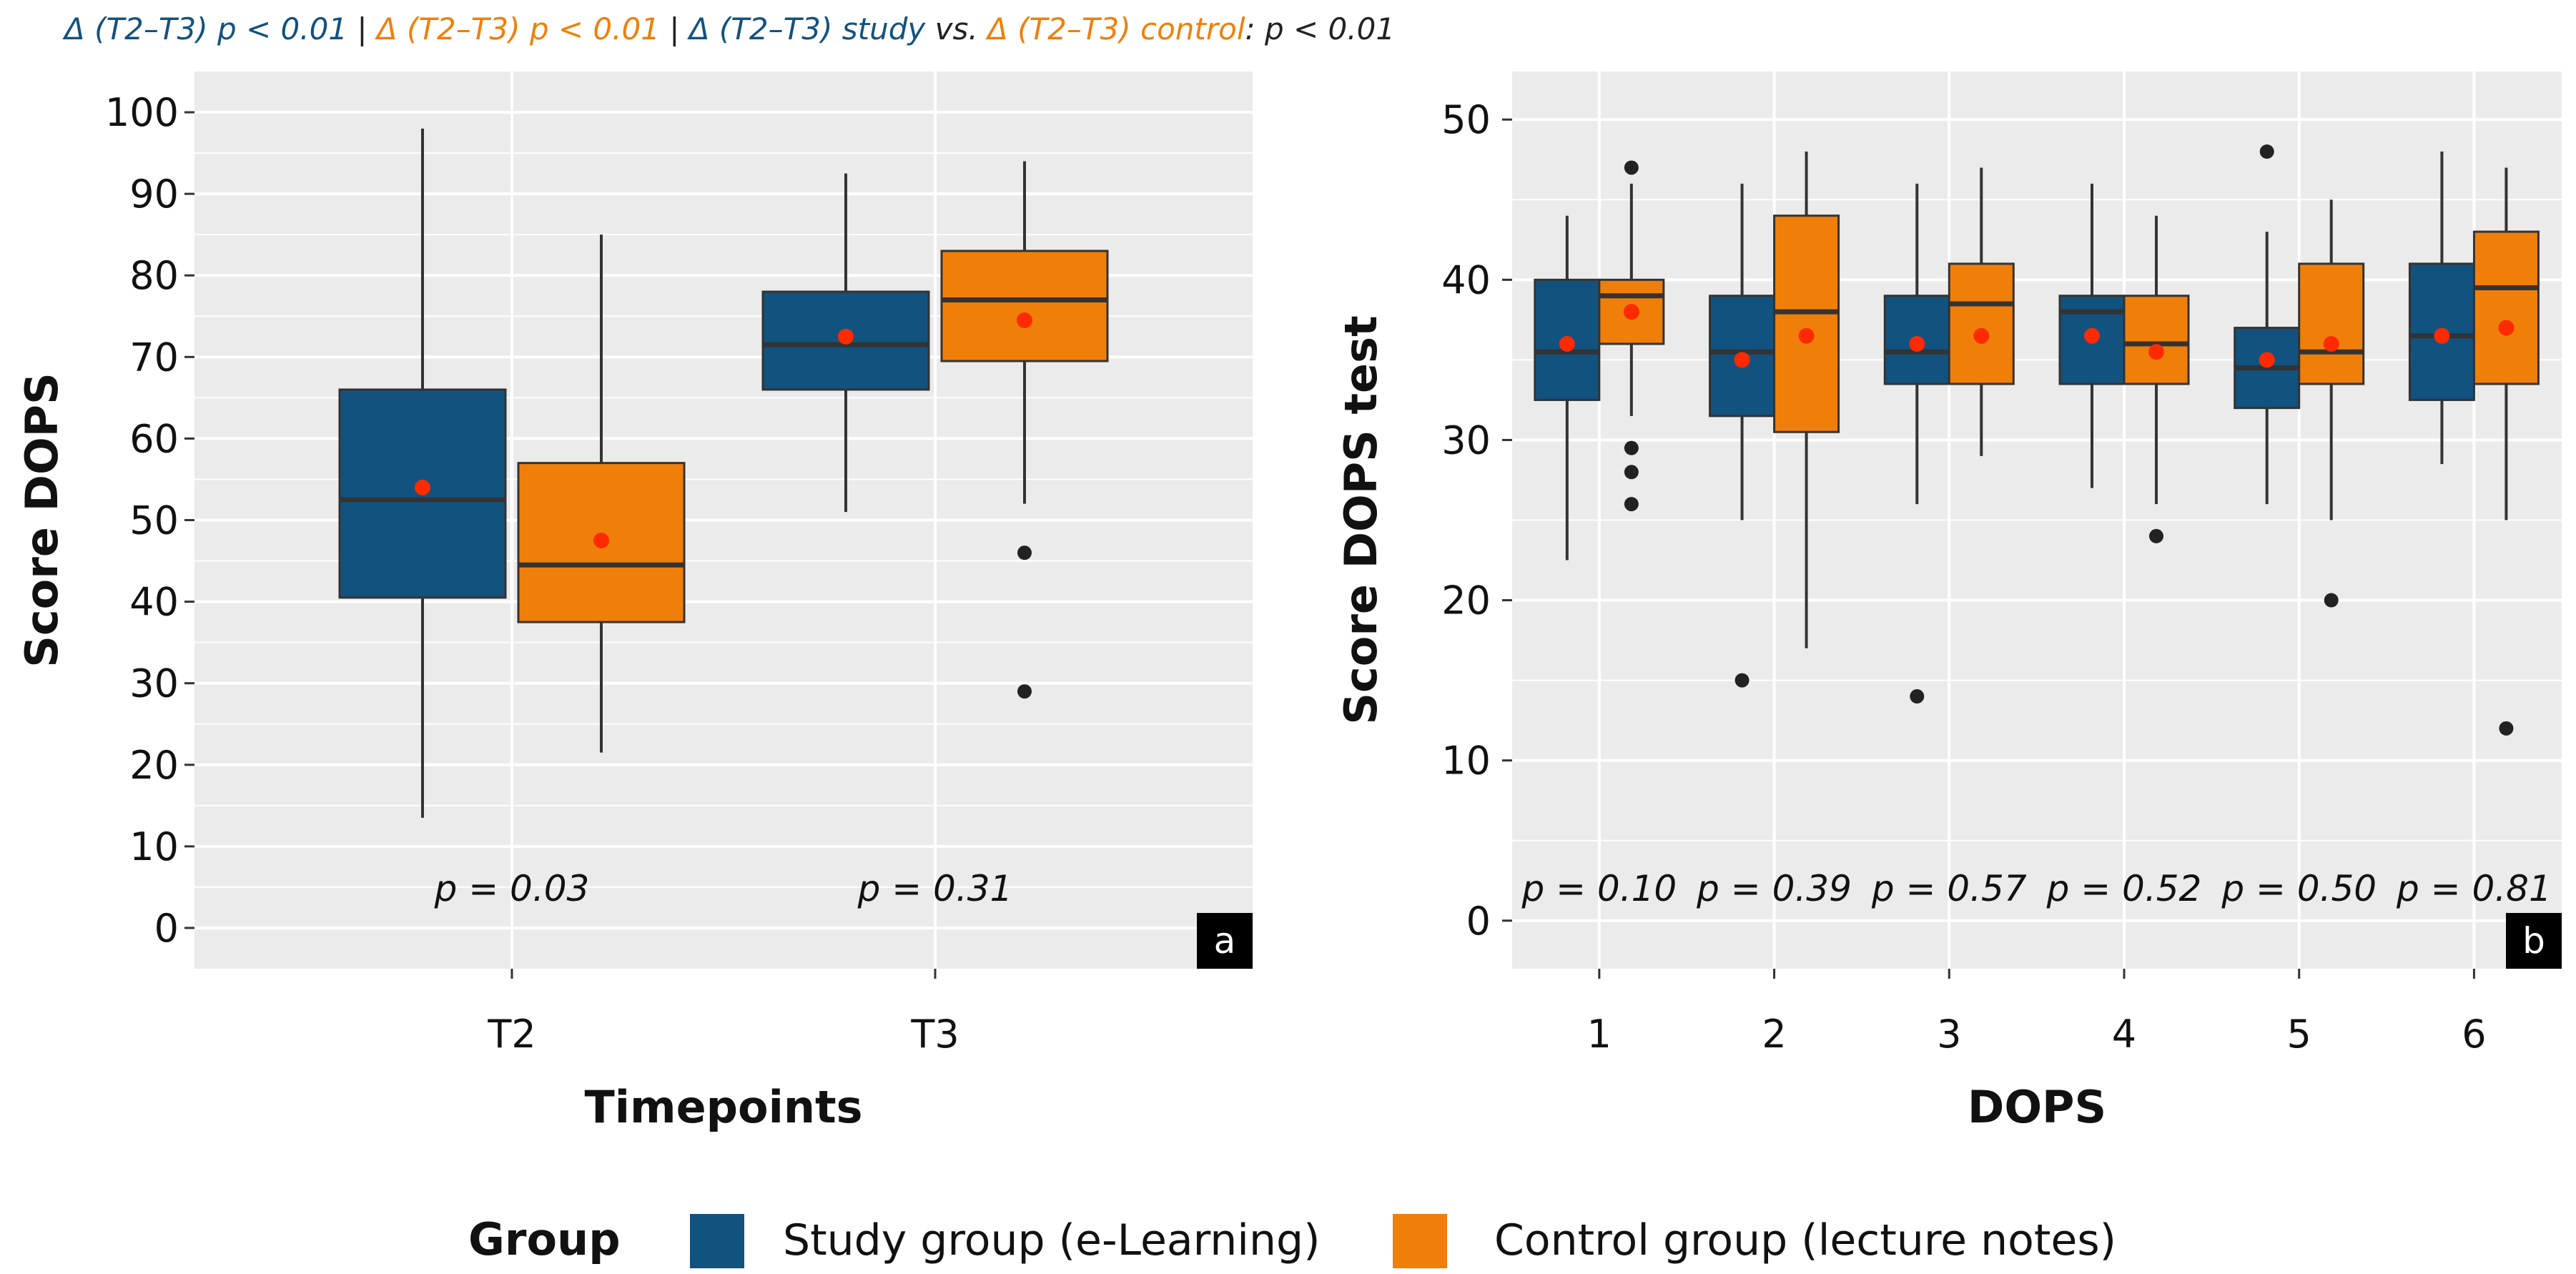 Image resolution: width=2576 pixels, height=1274 pixels. Describe the element at coordinates (1774, 1034) in the screenshot. I see `x-tick-label: 2` at that location.